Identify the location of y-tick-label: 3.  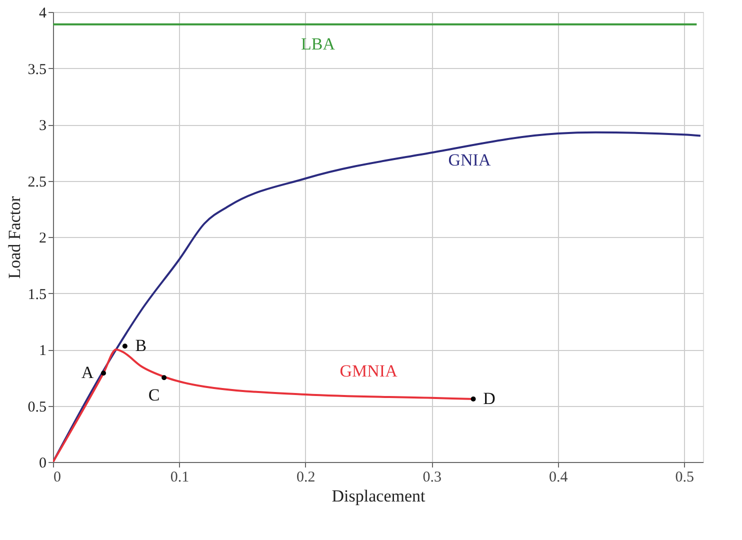
(42, 126).